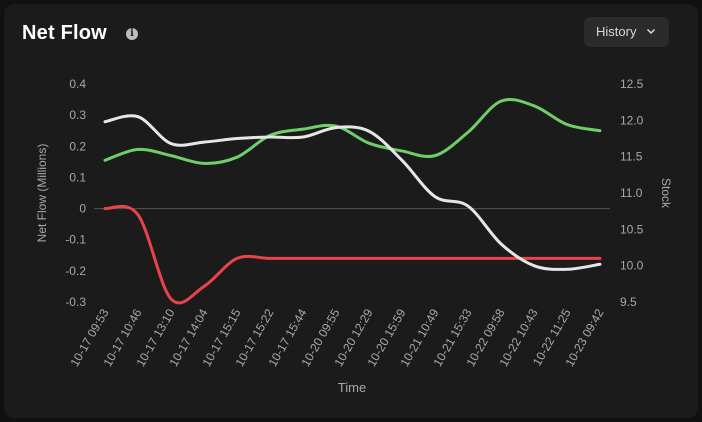  What do you see at coordinates (75, 302) in the screenshot?
I see `y-left-tick-label: -0.3` at bounding box center [75, 302].